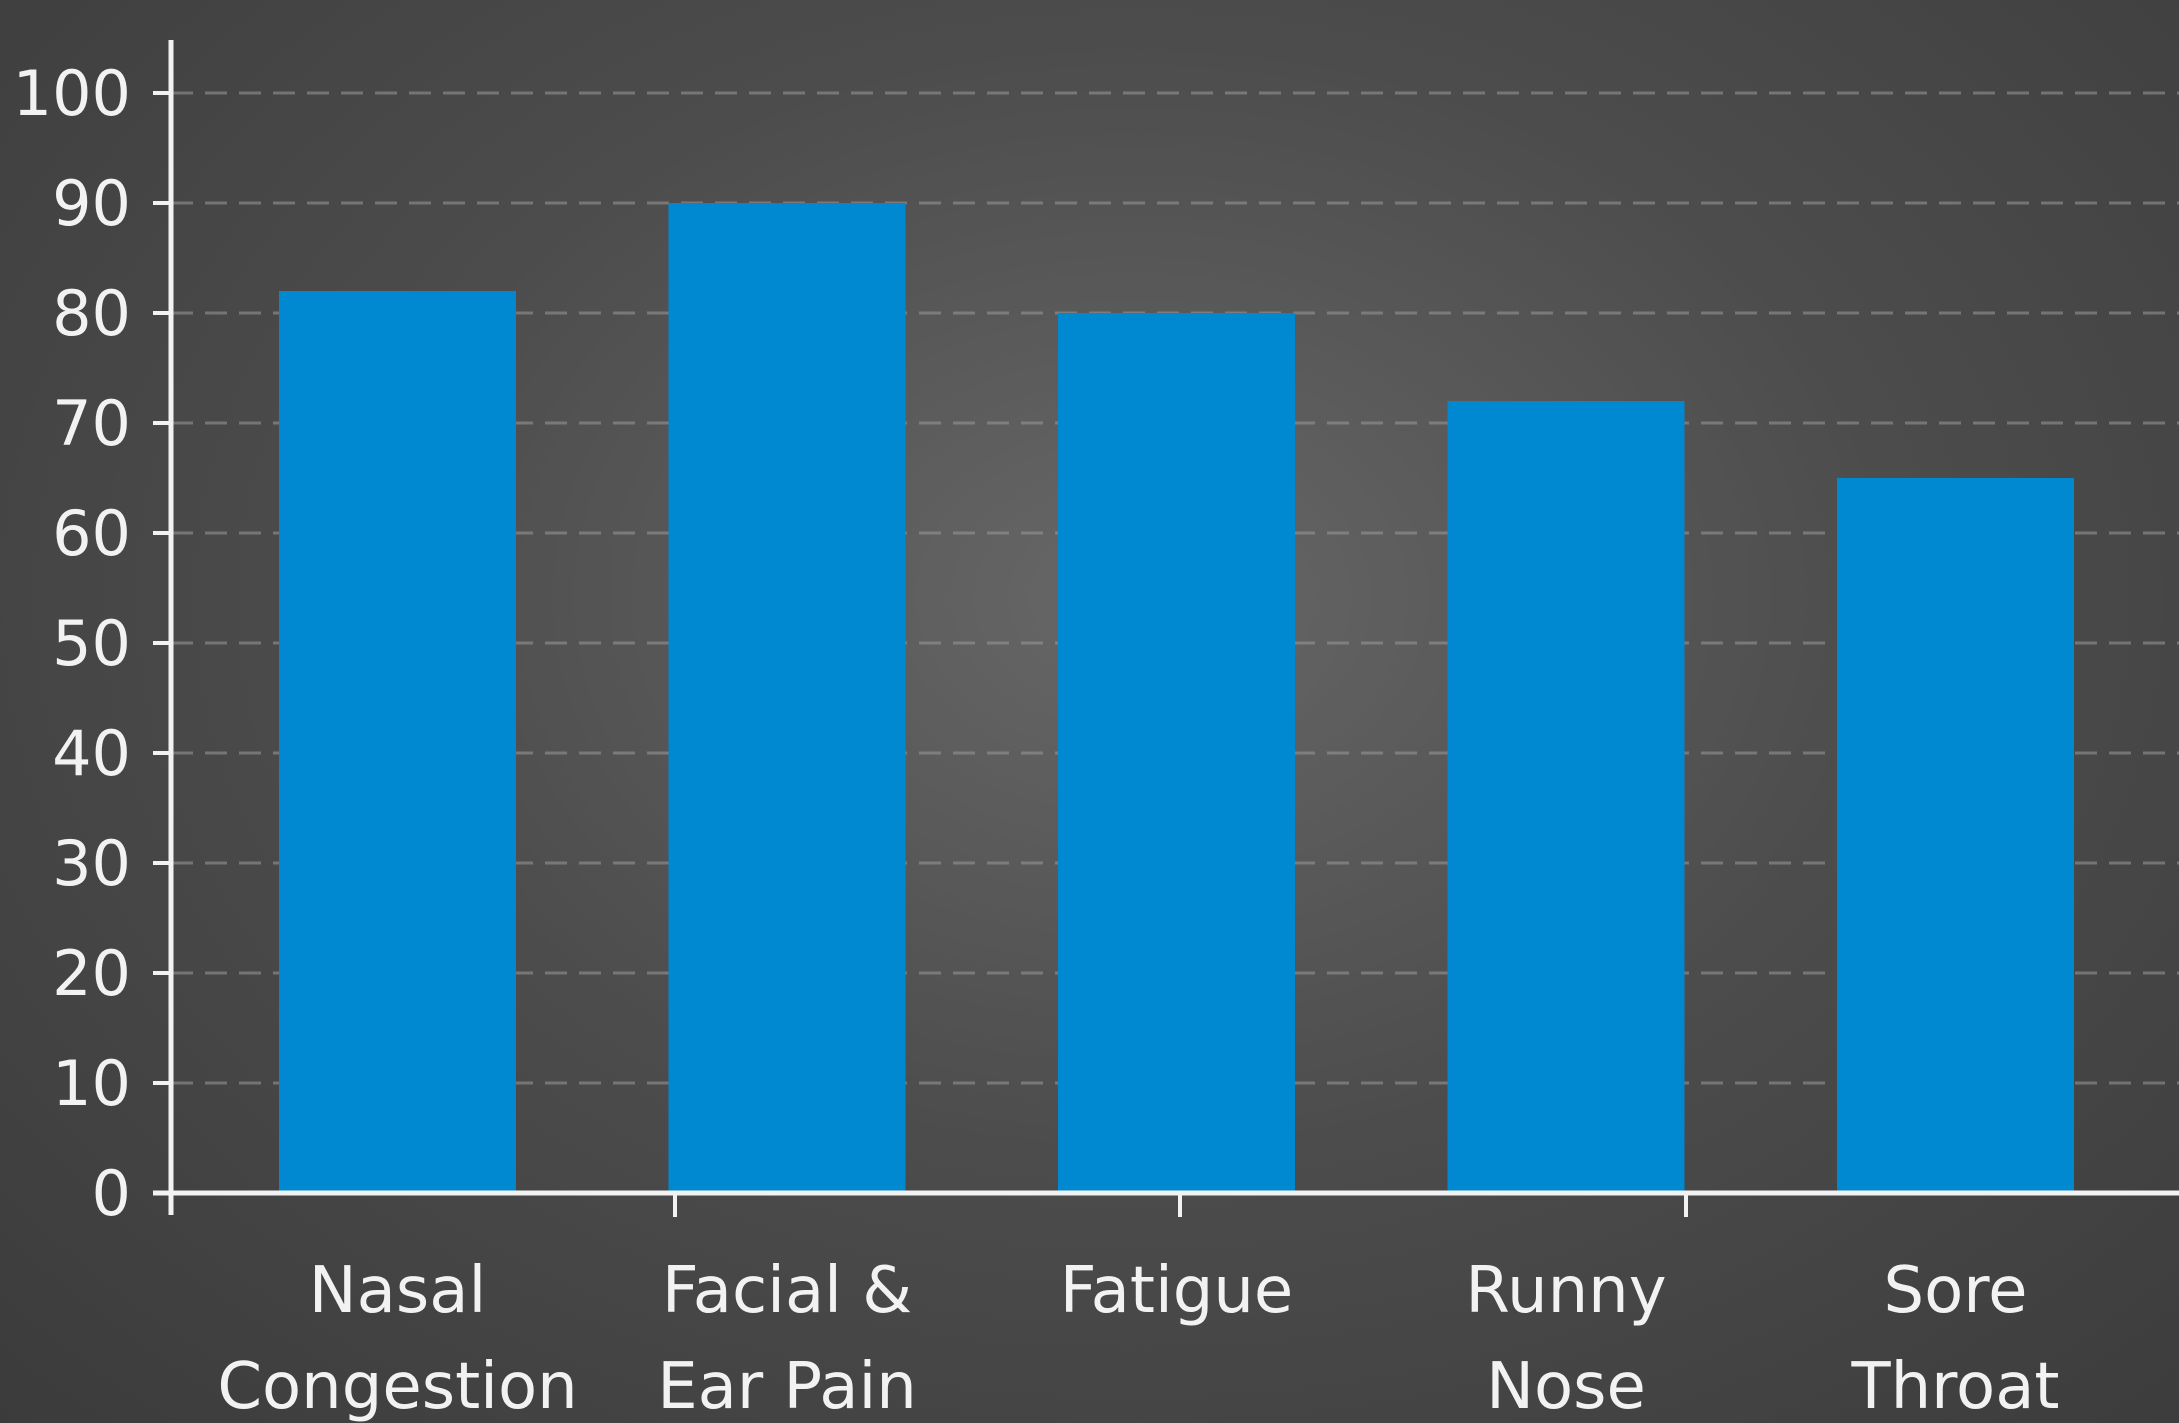 This screenshot has width=2179, height=1423. I want to click on x-tick-label: Runny Nose, so click(1565, 1338).